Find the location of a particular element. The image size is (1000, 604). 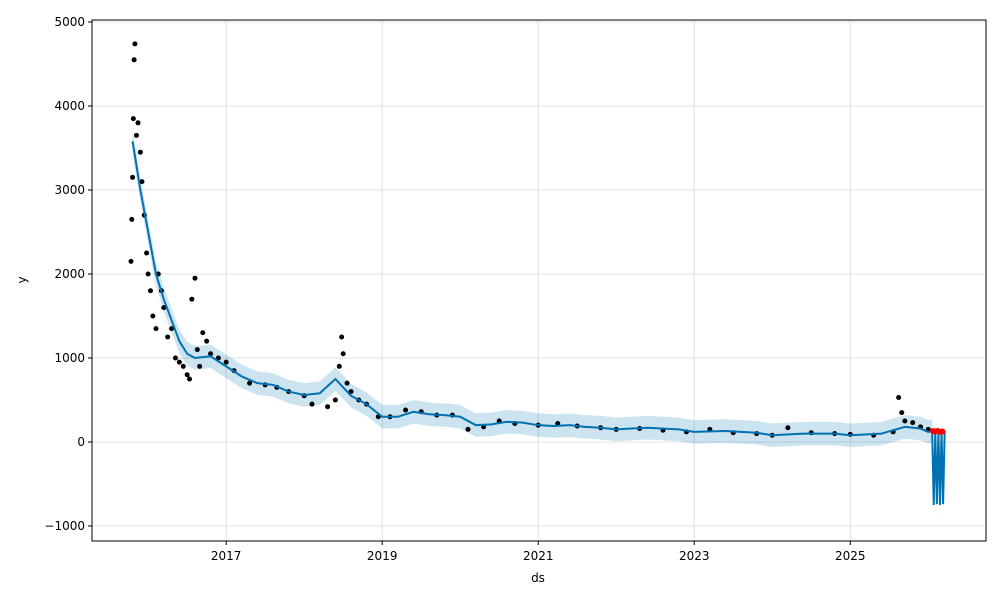

x-tick-label: 2021 is located at coordinates (538, 556).